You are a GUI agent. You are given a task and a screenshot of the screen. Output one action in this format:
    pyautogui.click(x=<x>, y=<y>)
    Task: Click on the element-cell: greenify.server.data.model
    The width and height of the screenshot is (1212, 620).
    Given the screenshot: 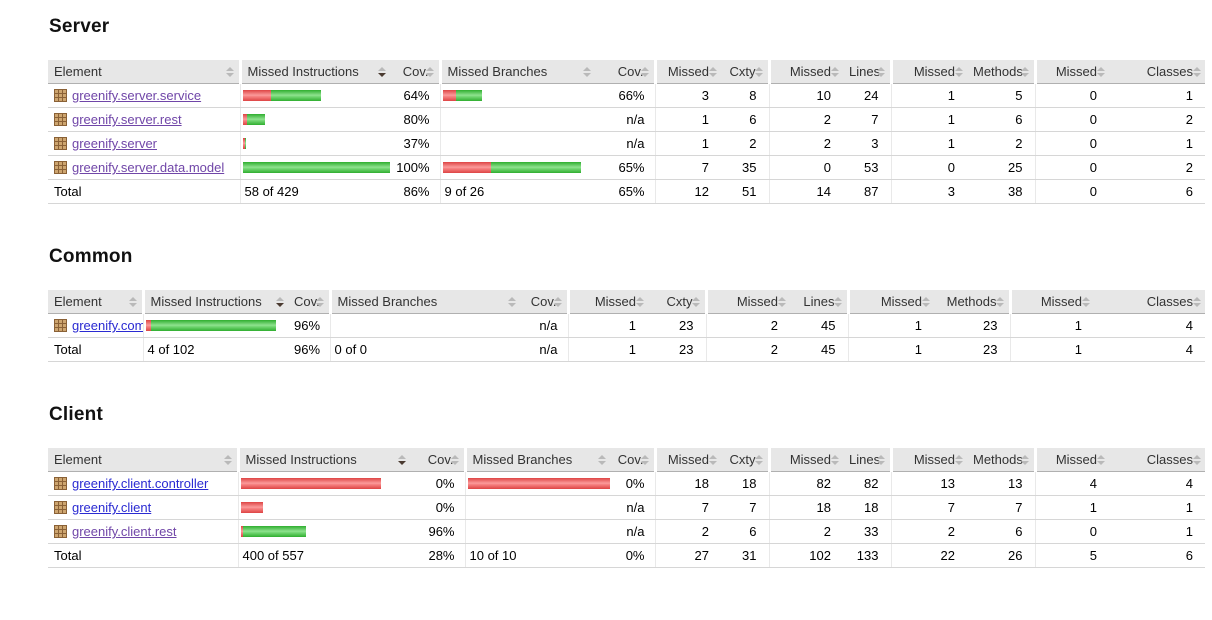 What is the action you would take?
    pyautogui.click(x=144, y=167)
    